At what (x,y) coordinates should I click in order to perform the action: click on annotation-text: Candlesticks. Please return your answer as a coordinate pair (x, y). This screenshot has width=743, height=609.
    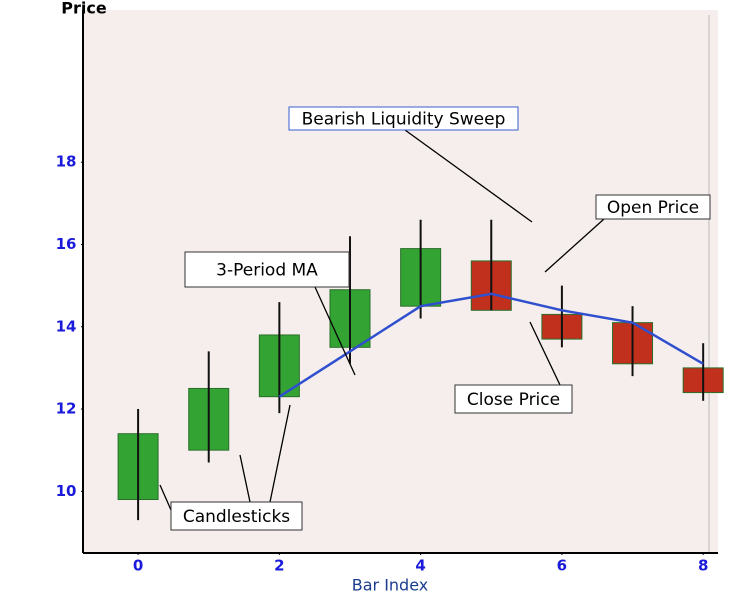
    Looking at the image, I should click on (236, 517).